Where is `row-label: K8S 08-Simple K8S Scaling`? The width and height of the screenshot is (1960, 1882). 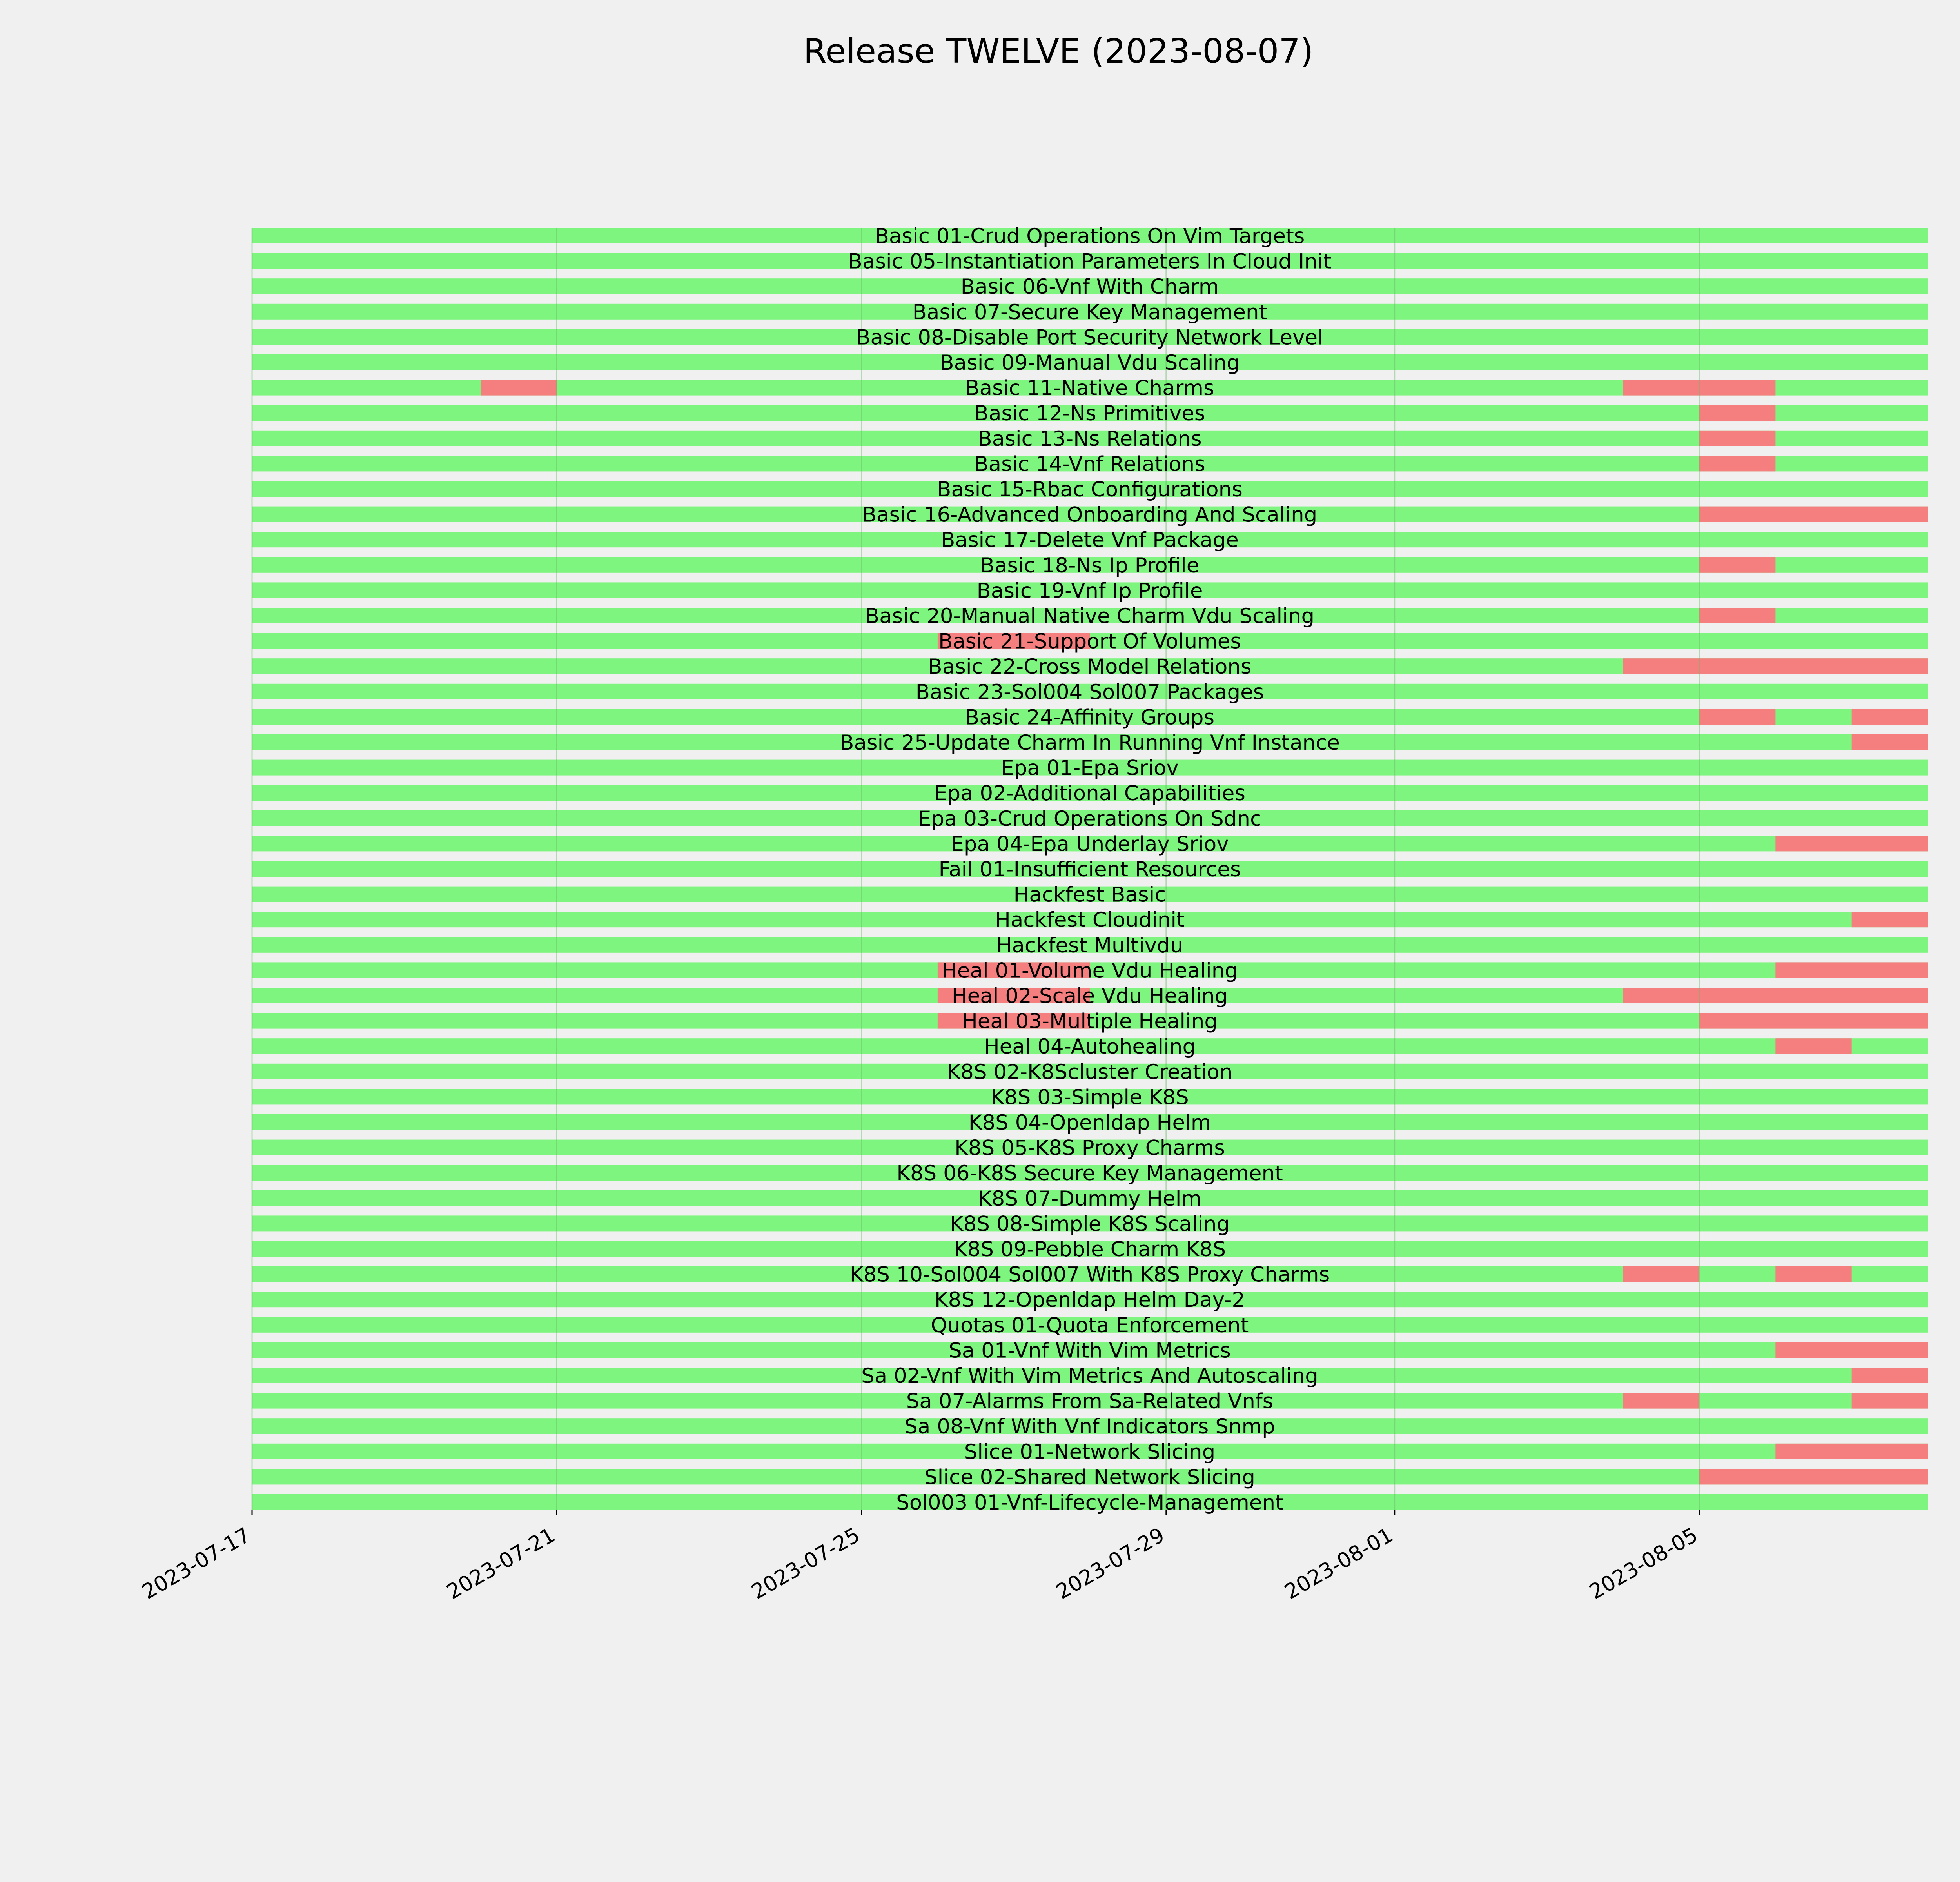 row-label: K8S 08-Simple K8S Scaling is located at coordinates (1090, 1224).